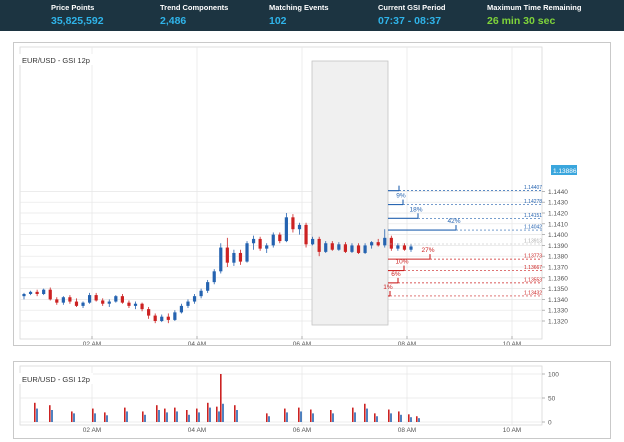 This screenshot has width=624, height=442. Describe the element at coordinates (299, 7) in the screenshot. I see `stat-label: Matching Events` at that location.